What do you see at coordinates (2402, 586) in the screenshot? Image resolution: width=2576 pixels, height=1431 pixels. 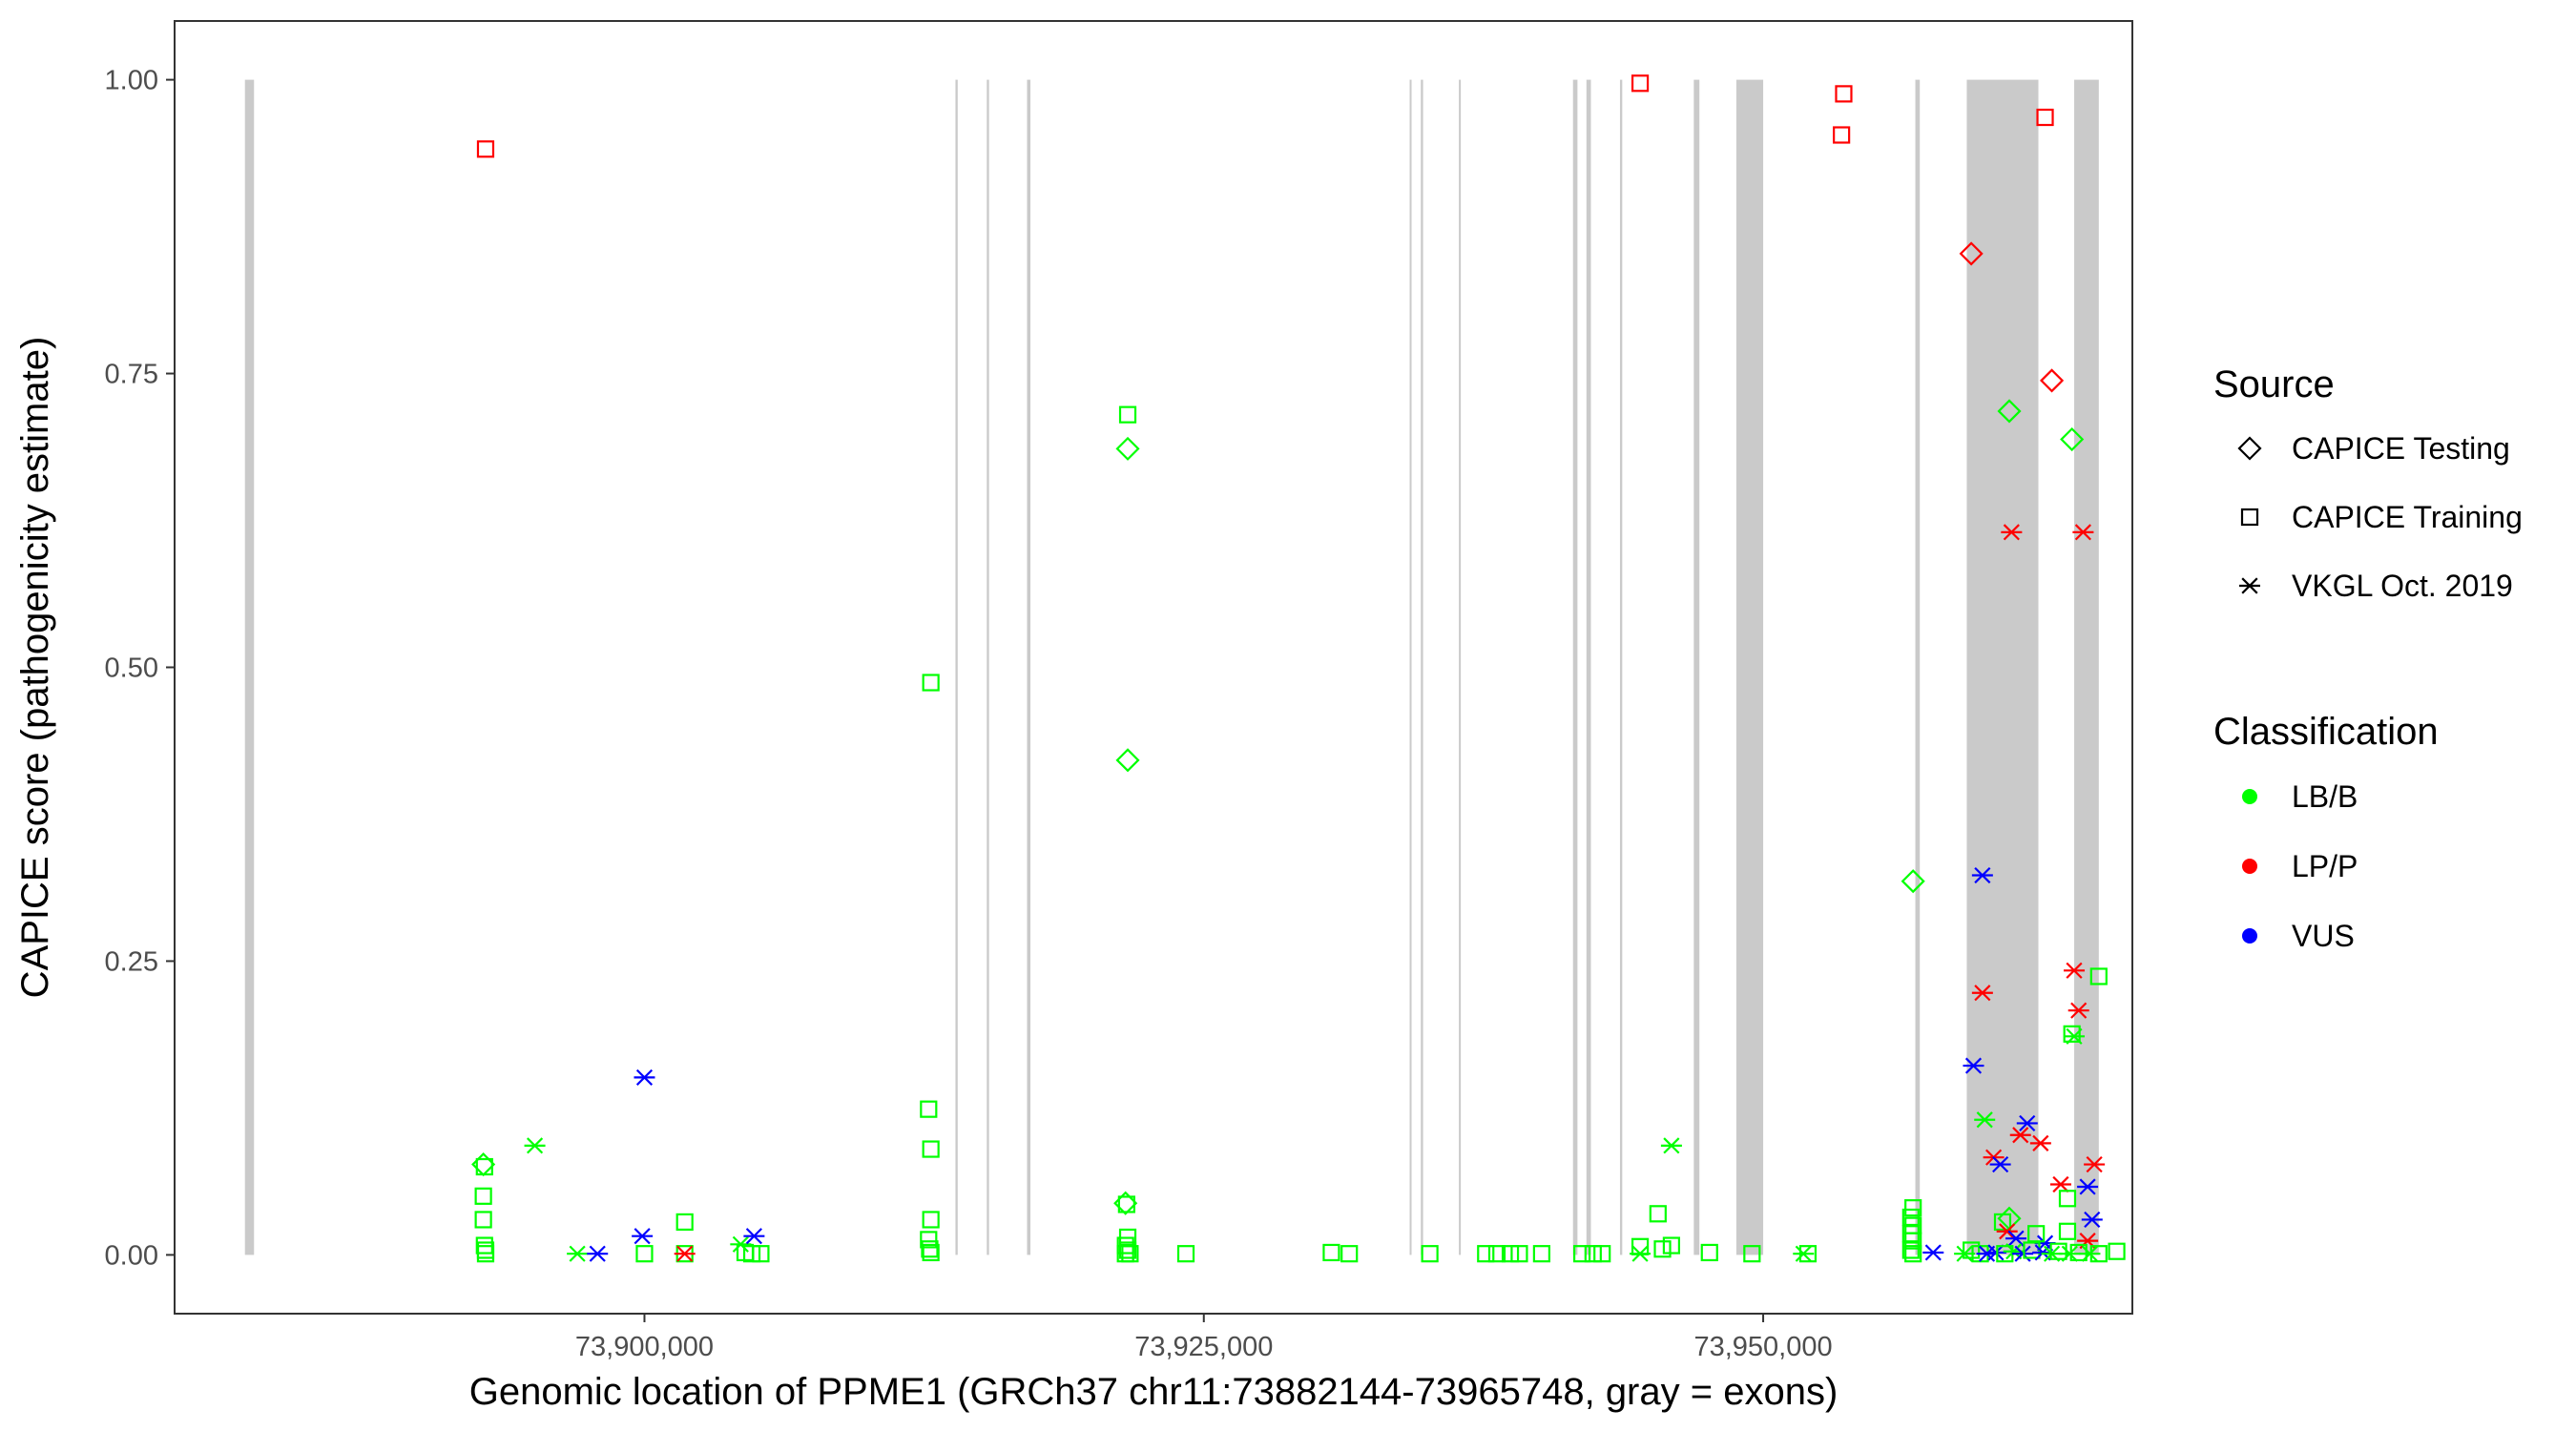 I see `legend-source-label-2: VKGL Oct. 2019` at bounding box center [2402, 586].